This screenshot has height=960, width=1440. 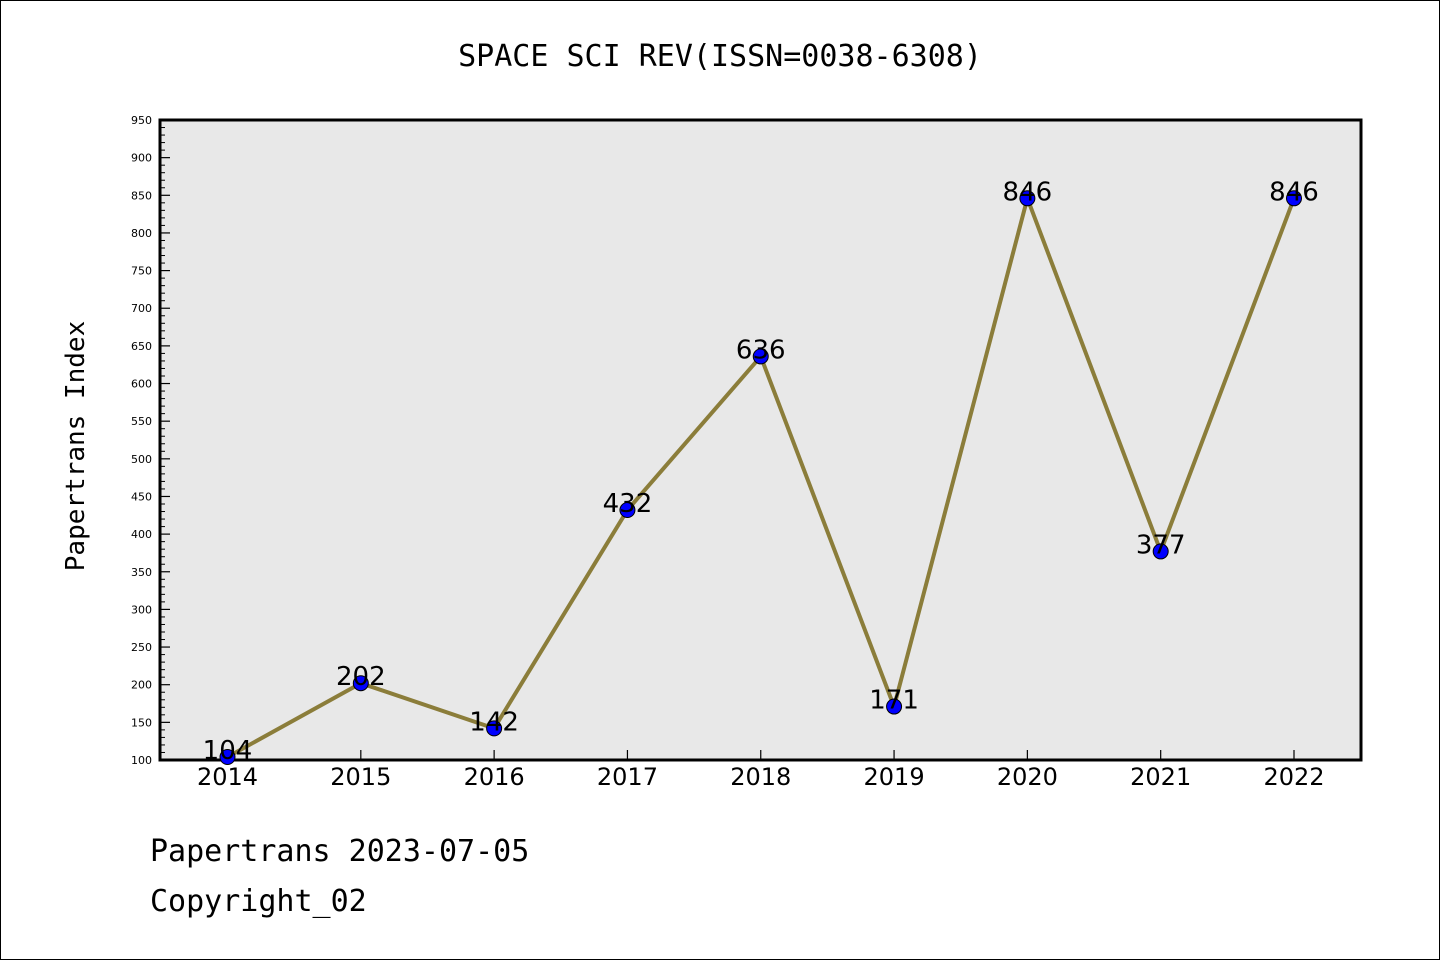 I want to click on y-tick-label: 200, so click(x=141, y=685).